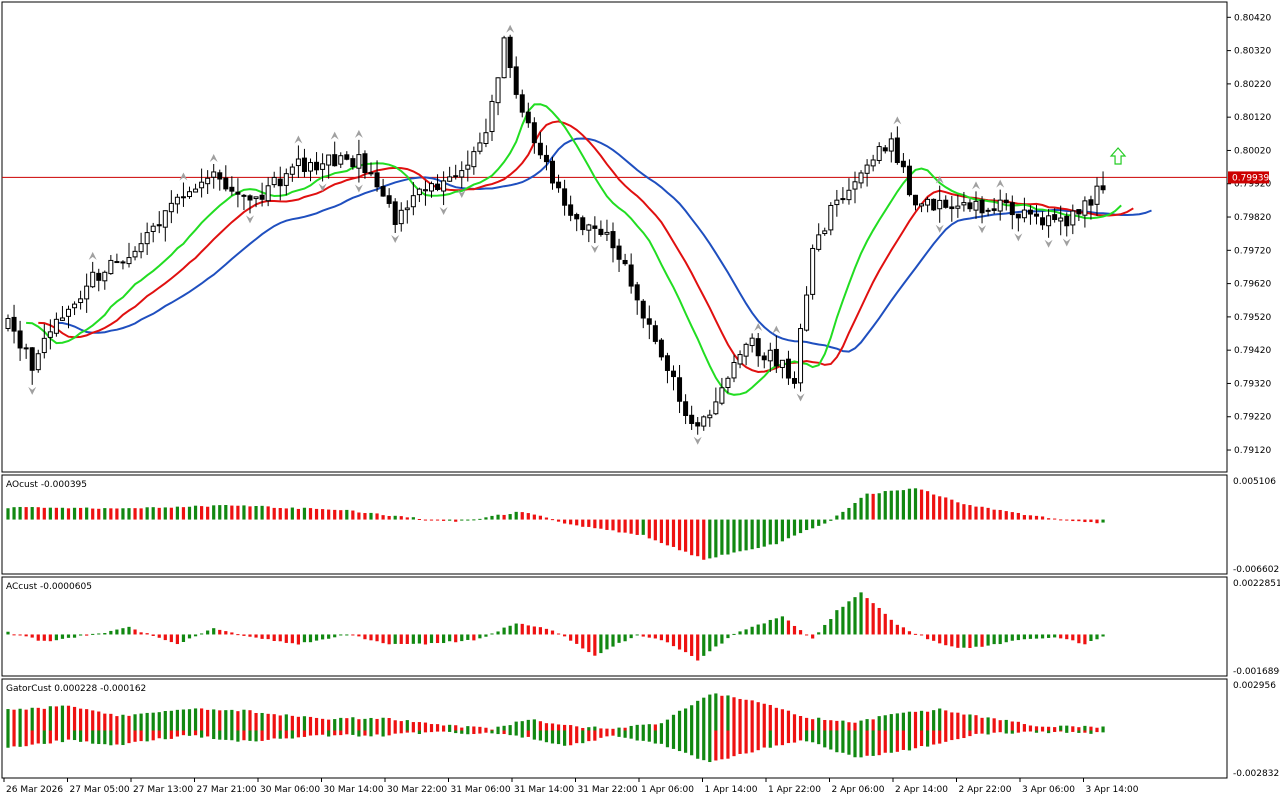  I want to click on time-tick-label: 1 Apr 22:00, so click(794, 790).